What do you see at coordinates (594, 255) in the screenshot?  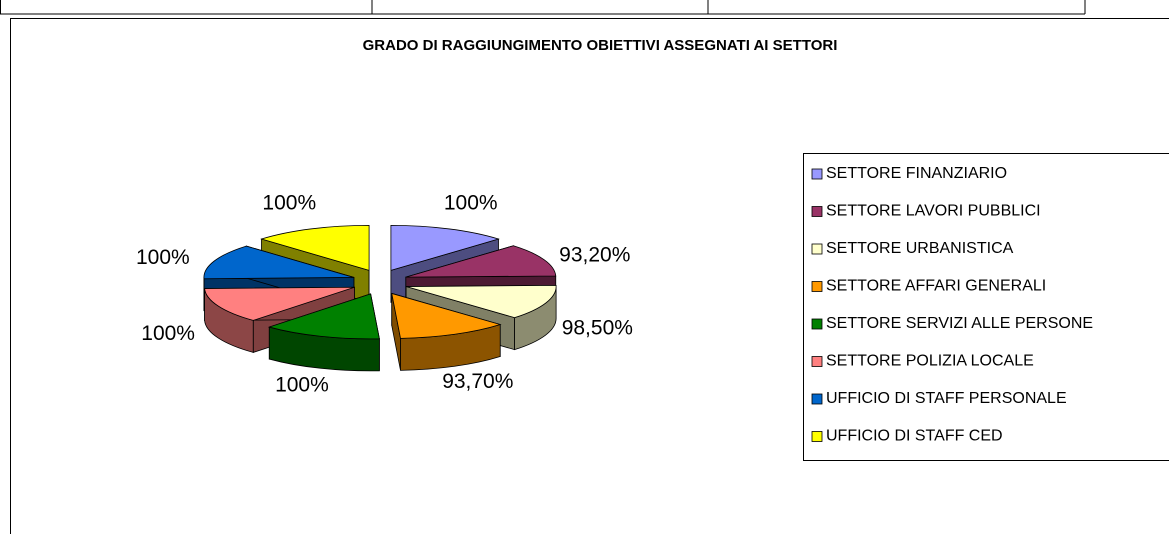 I see `data-label: 93,20%` at bounding box center [594, 255].